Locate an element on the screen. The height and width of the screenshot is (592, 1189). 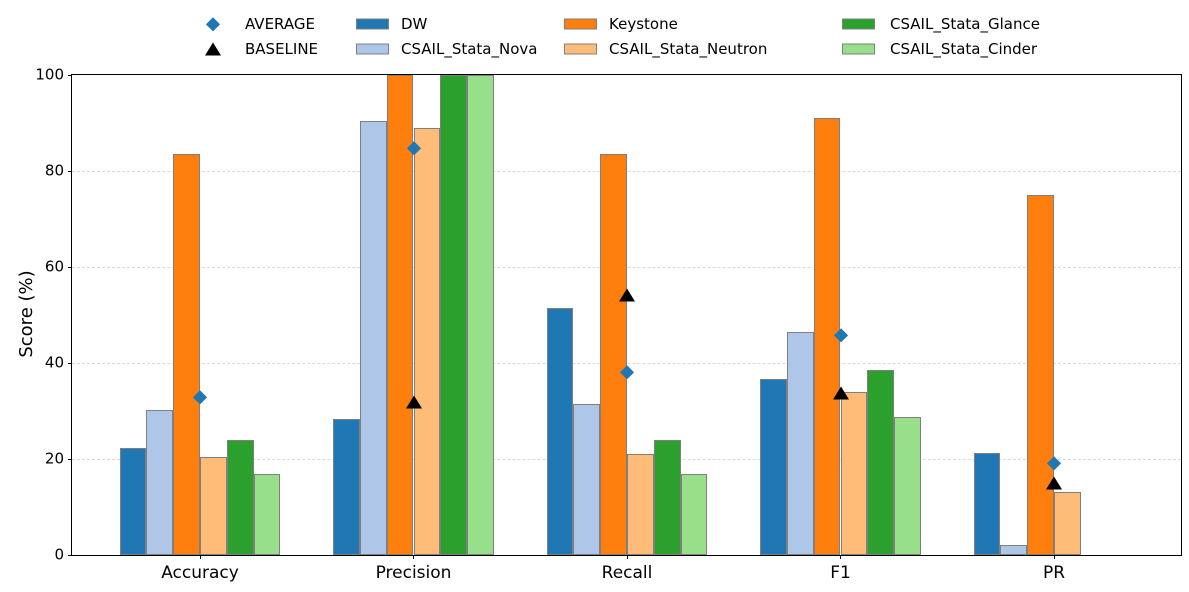
x-tick-label-pr: PR is located at coordinates (1054, 573).